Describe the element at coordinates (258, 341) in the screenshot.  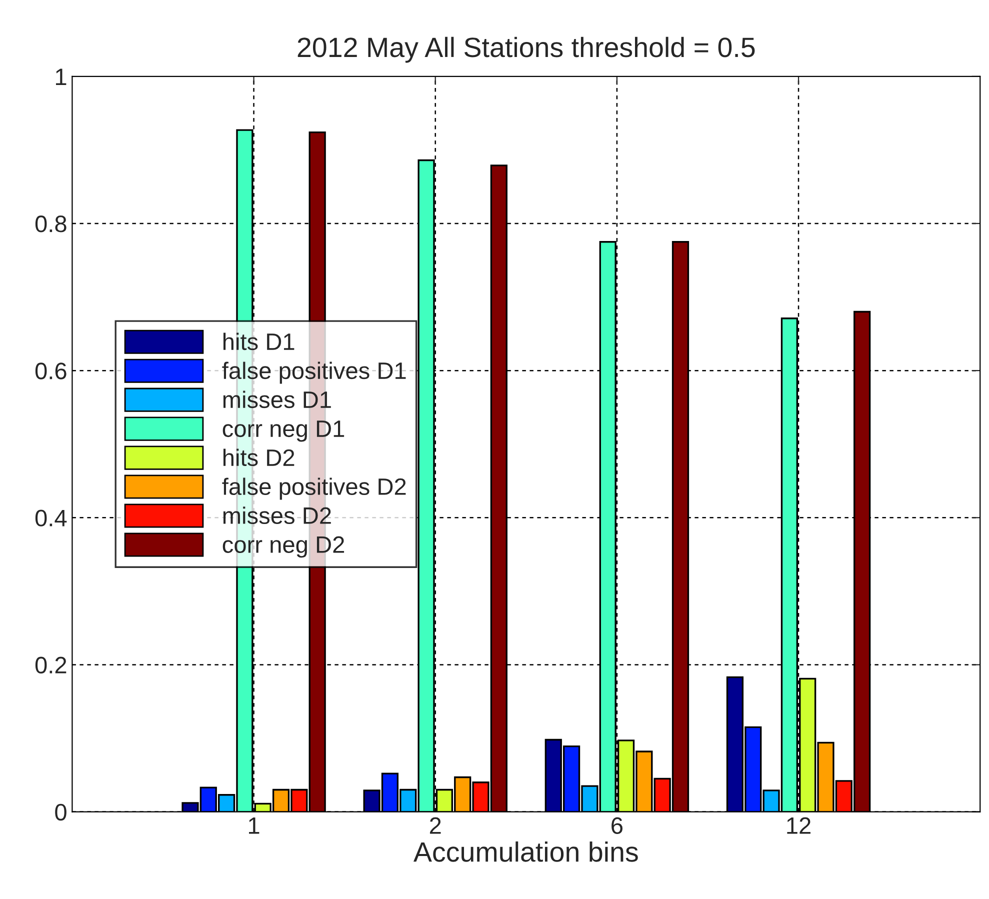
I see `legend-label: hits D1` at that location.